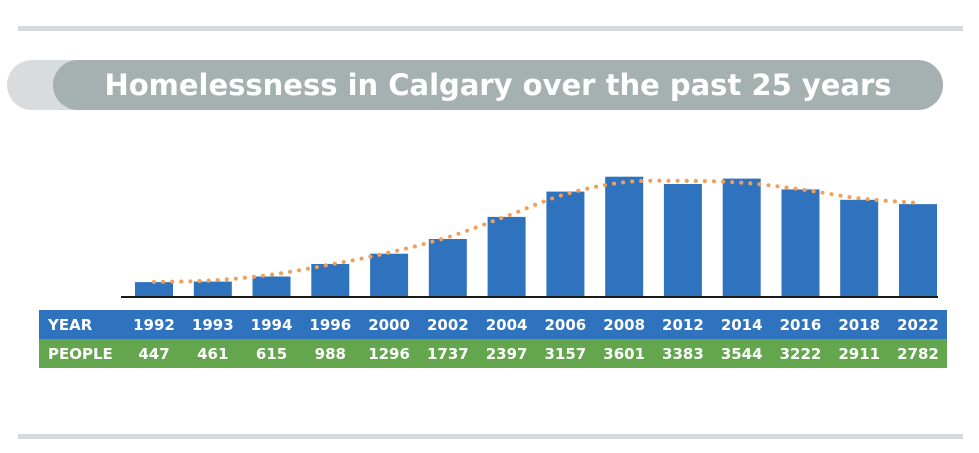 This screenshot has width=979, height=453. What do you see at coordinates (859, 248) in the screenshot?
I see `bar-2018` at bounding box center [859, 248].